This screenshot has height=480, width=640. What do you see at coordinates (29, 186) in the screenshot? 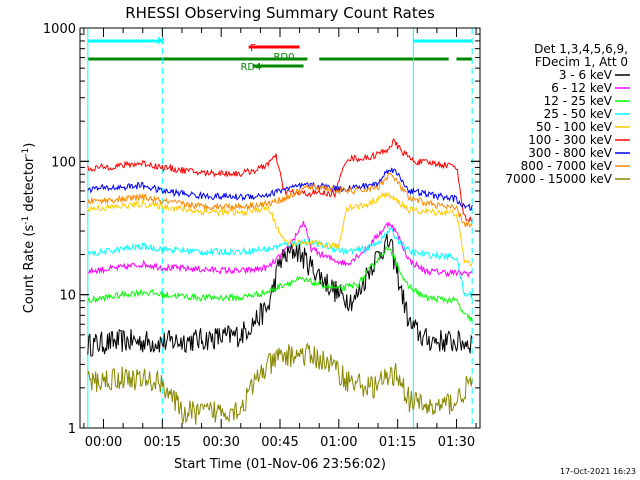
I see `y-label-part-2: detector` at bounding box center [29, 186].